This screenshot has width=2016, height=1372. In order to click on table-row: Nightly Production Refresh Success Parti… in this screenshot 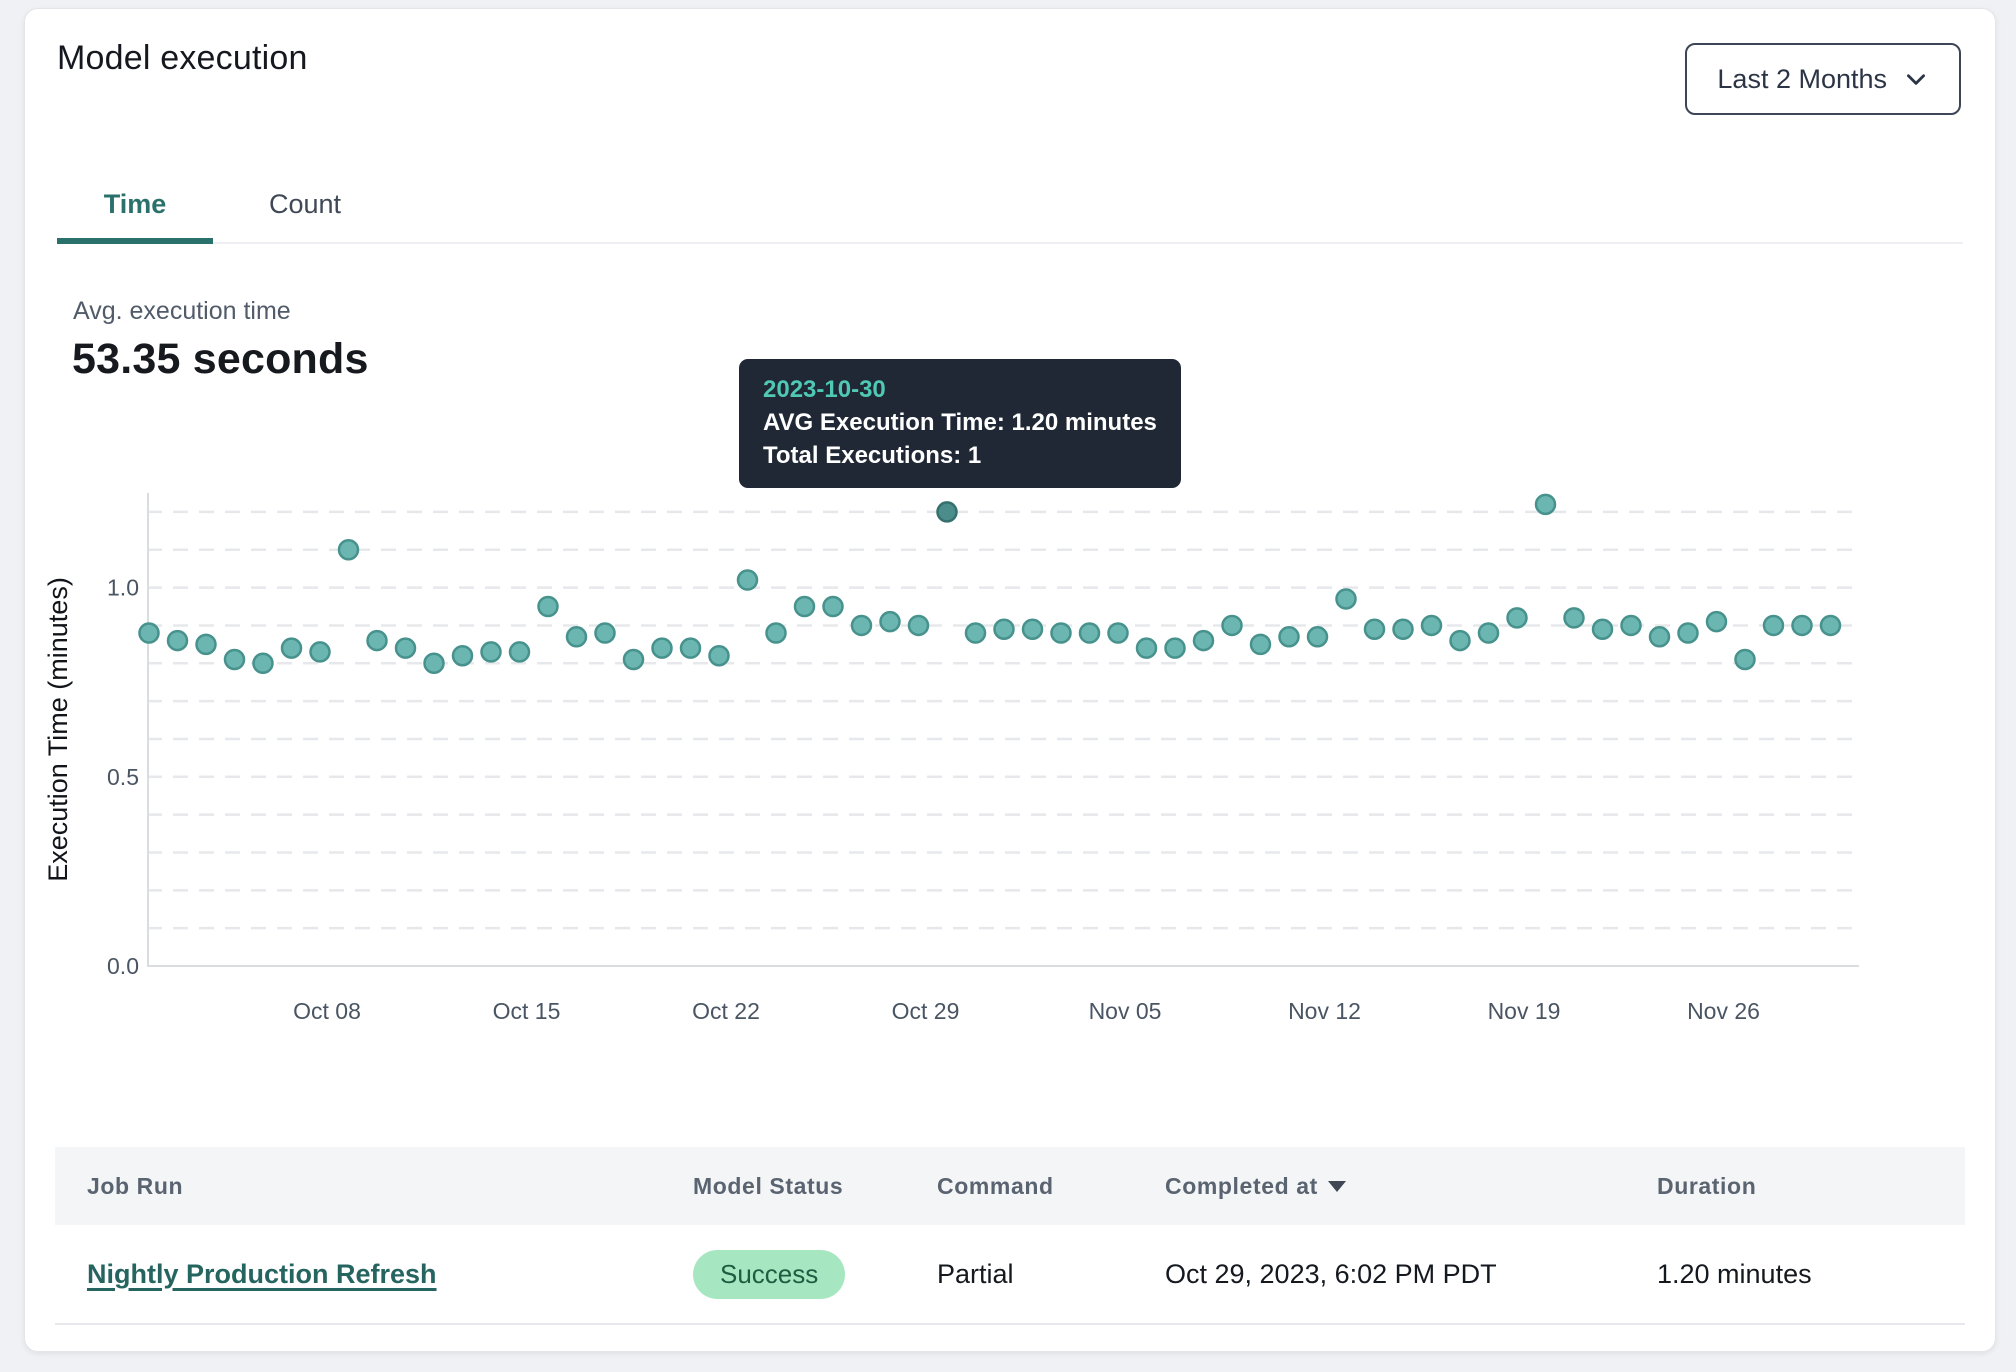, I will do `click(1010, 1275)`.